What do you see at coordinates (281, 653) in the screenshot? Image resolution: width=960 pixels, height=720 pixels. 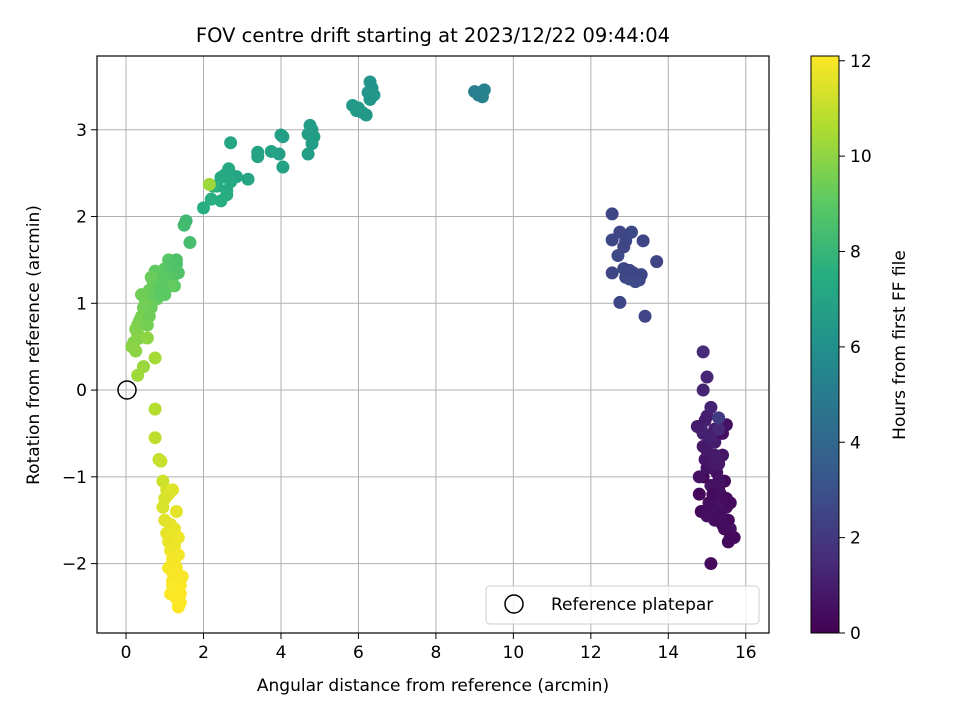 I see `x-tick-label: 4` at bounding box center [281, 653].